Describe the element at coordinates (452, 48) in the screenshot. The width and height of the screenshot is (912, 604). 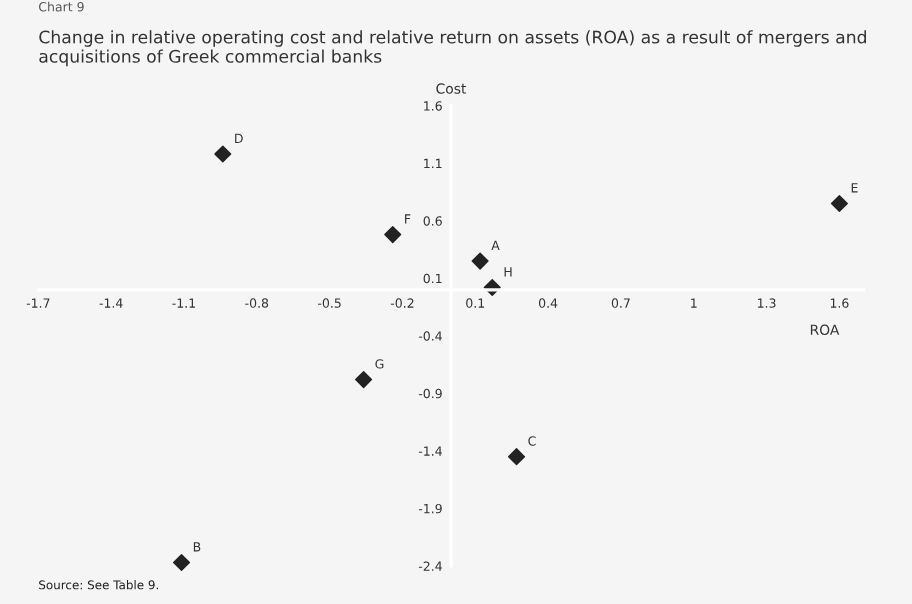
I see `chart-title: Change in relative operating cost and relative return on assets (ROA) as a result of mergers and acquisitions of Greek commercial banks` at that location.